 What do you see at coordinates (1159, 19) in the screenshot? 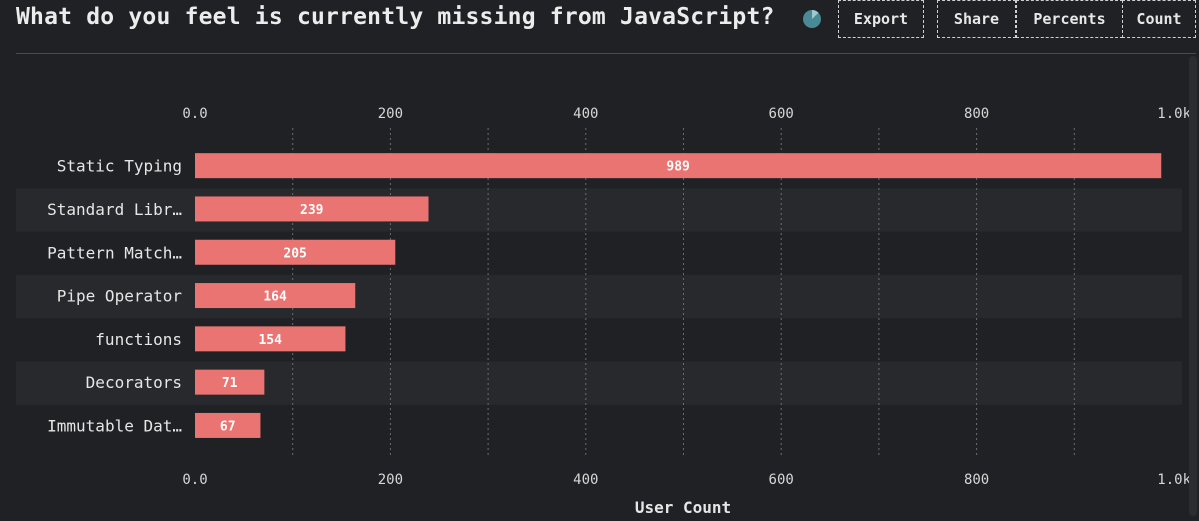
I see `count-button: Count` at bounding box center [1159, 19].